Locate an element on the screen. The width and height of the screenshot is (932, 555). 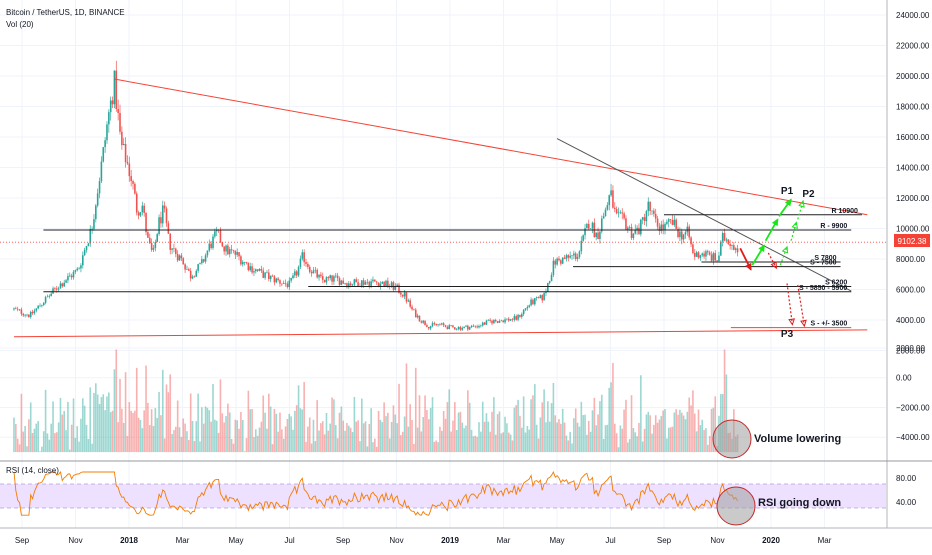
trendline is located at coordinates (440, 333).